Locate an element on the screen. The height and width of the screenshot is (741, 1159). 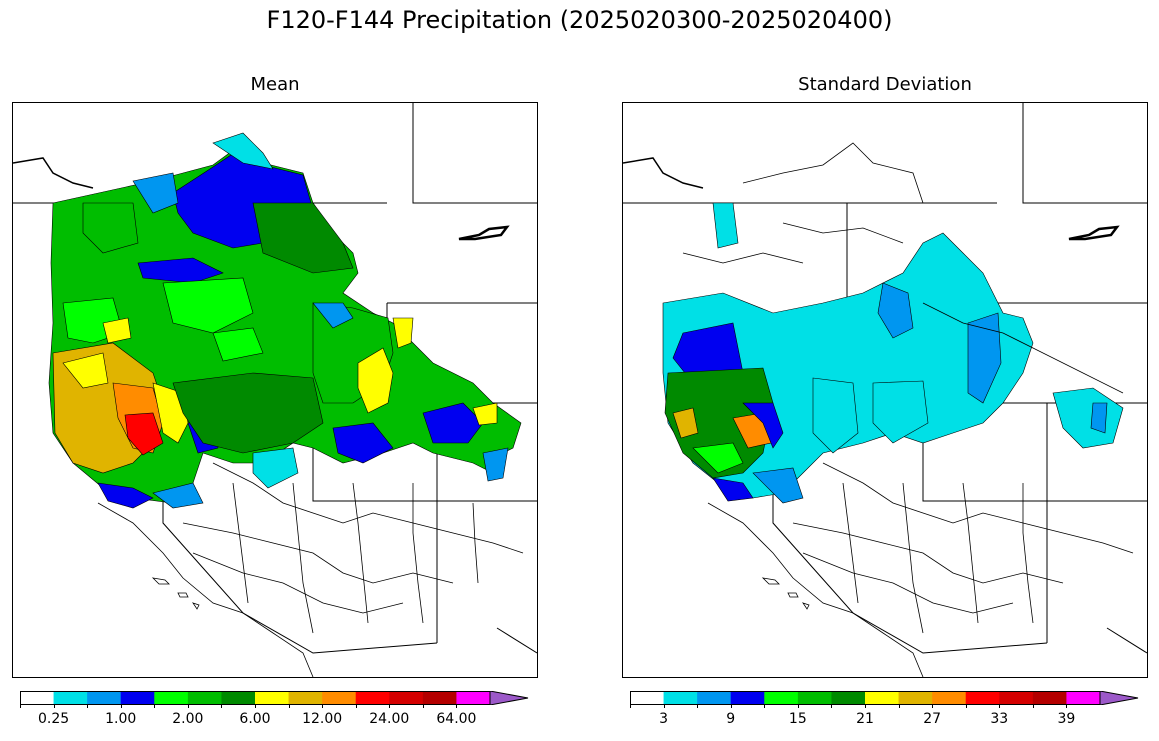
mean-colorbar is located at coordinates (275, 698).